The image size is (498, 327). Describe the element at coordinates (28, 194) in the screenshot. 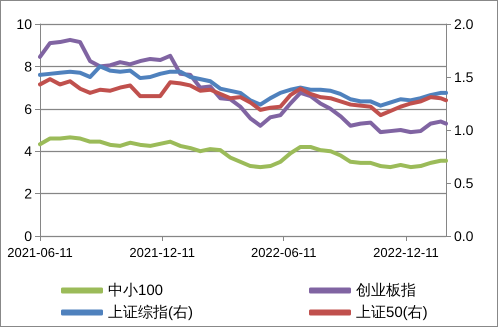

I see `y-tick-label: 2` at that location.